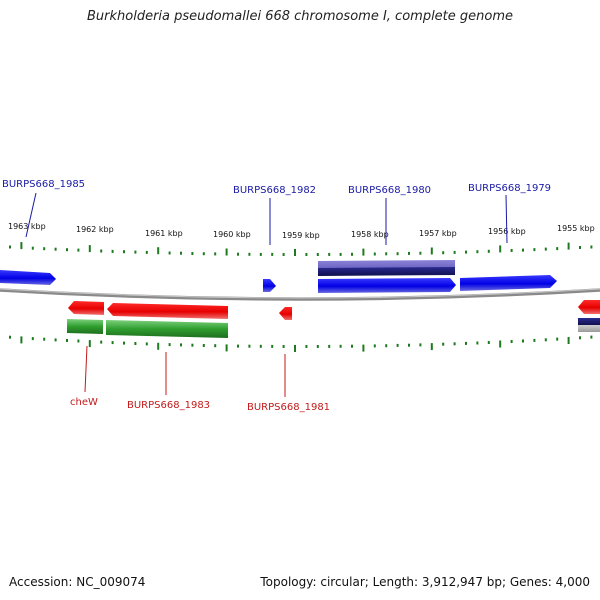  I want to click on gene-label-burps668-1983: BURPS668_1983, so click(168, 405).